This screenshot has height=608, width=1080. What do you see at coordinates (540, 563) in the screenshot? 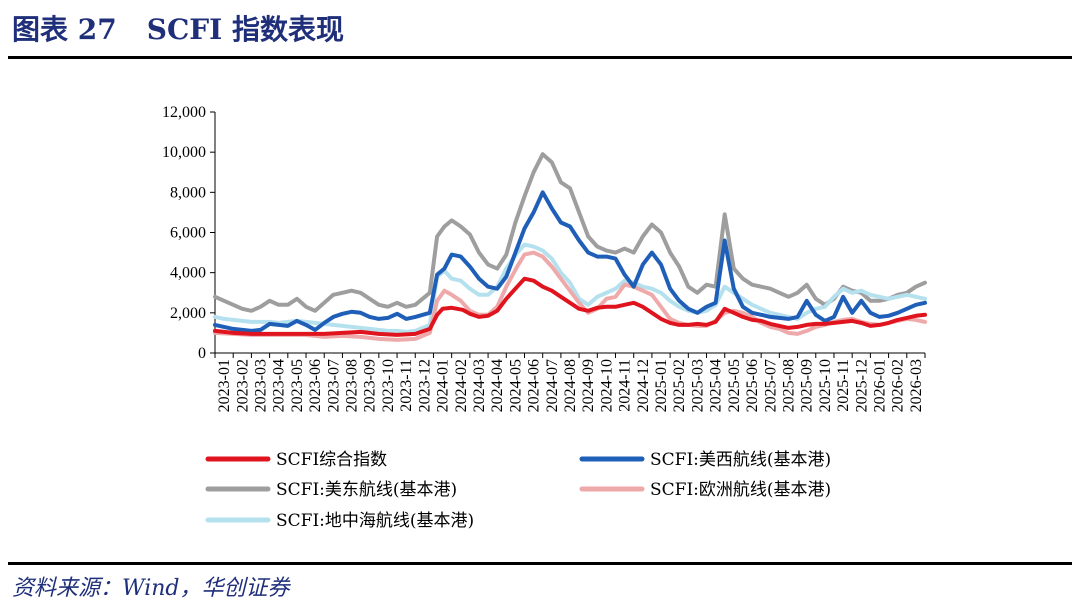
I see `footer-rule` at bounding box center [540, 563].